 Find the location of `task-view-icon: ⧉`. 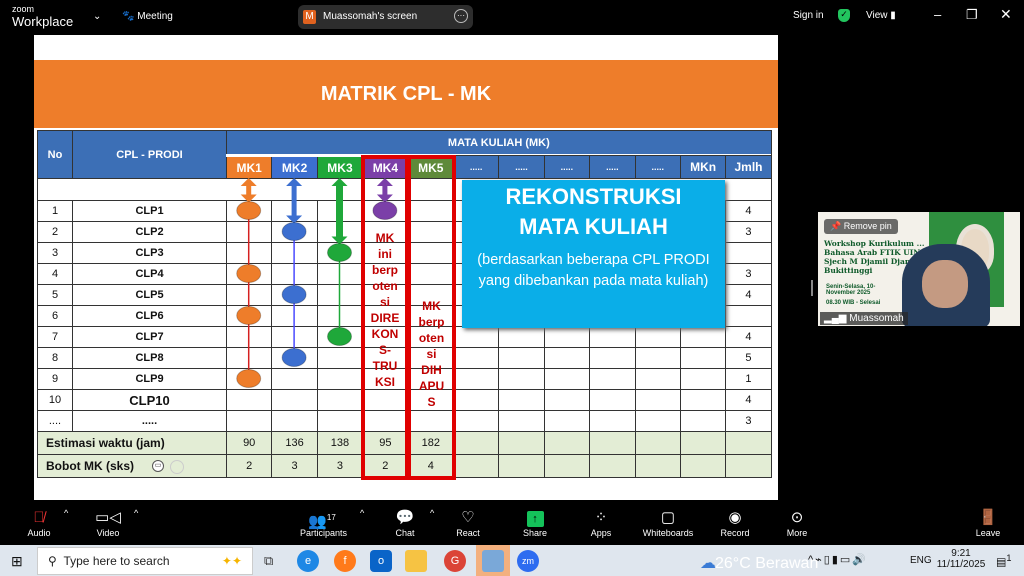

task-view-icon: ⧉ is located at coordinates (269, 560).